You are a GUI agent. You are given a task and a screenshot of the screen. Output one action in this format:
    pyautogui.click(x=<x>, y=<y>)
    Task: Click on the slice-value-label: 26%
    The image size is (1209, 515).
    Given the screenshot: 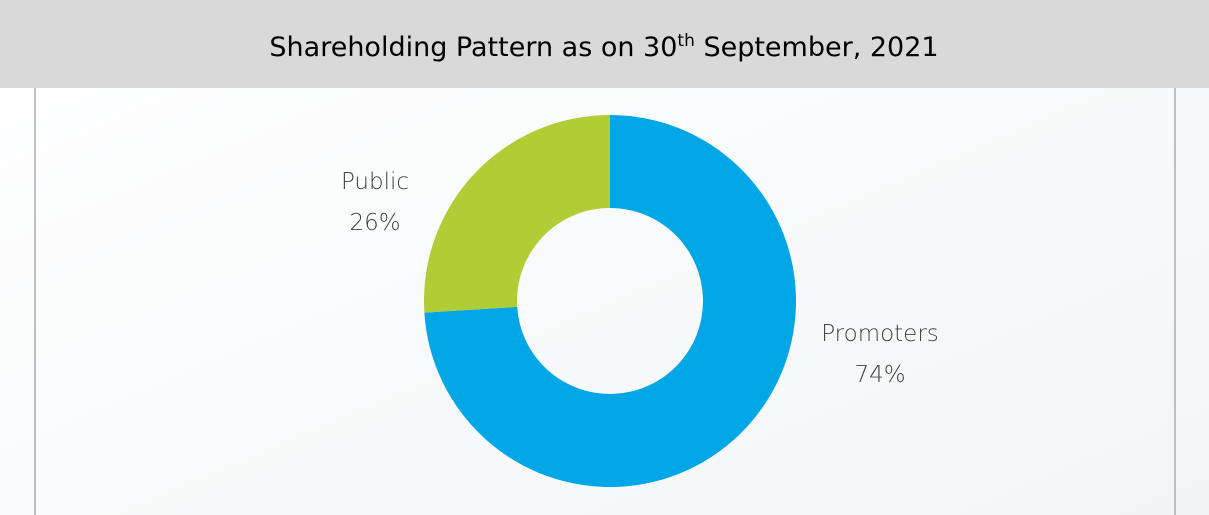 What is the action you would take?
    pyautogui.click(x=374, y=223)
    